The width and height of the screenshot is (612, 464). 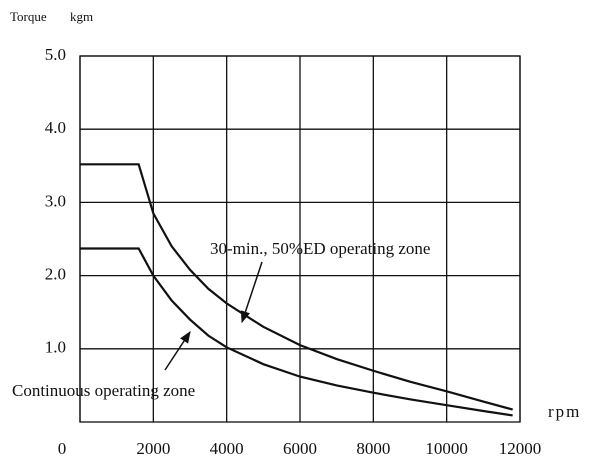 What do you see at coordinates (373, 448) in the screenshot?
I see `x-tick-label: 8000` at bounding box center [373, 448].